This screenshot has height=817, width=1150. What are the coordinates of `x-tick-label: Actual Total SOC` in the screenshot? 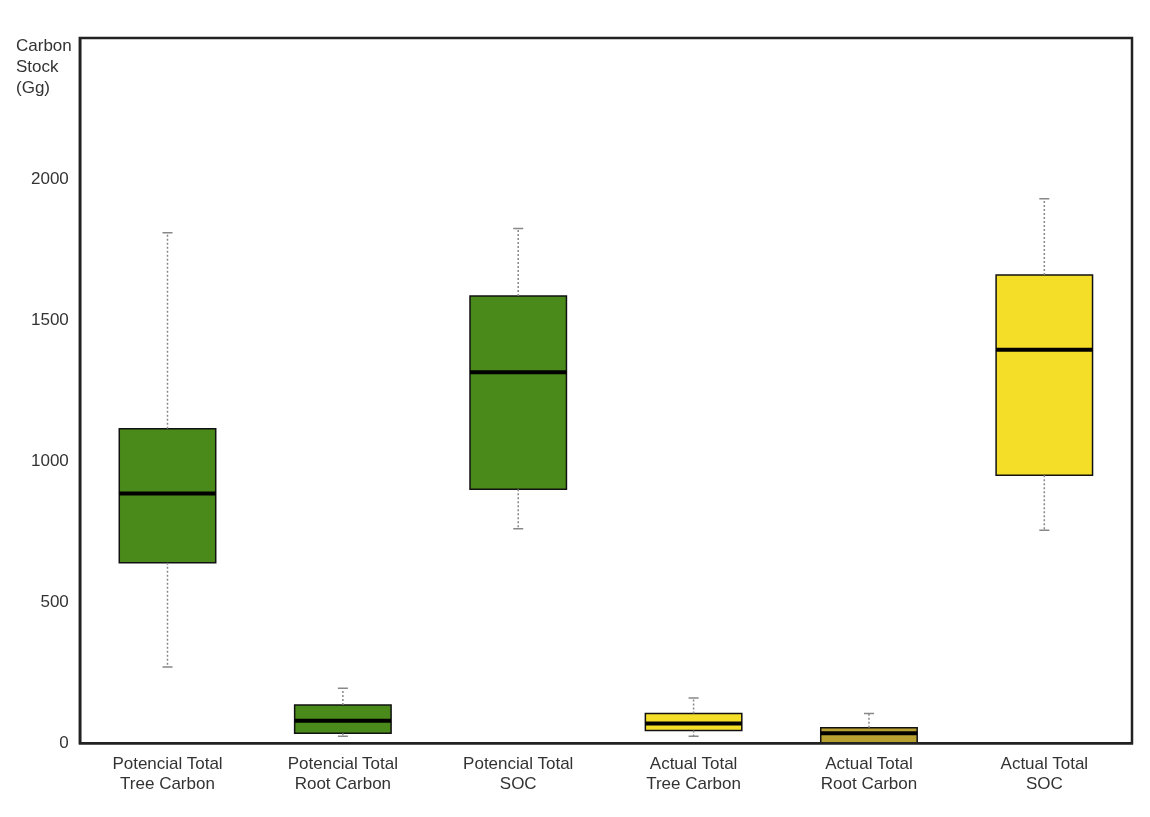 It's located at (1044, 774).